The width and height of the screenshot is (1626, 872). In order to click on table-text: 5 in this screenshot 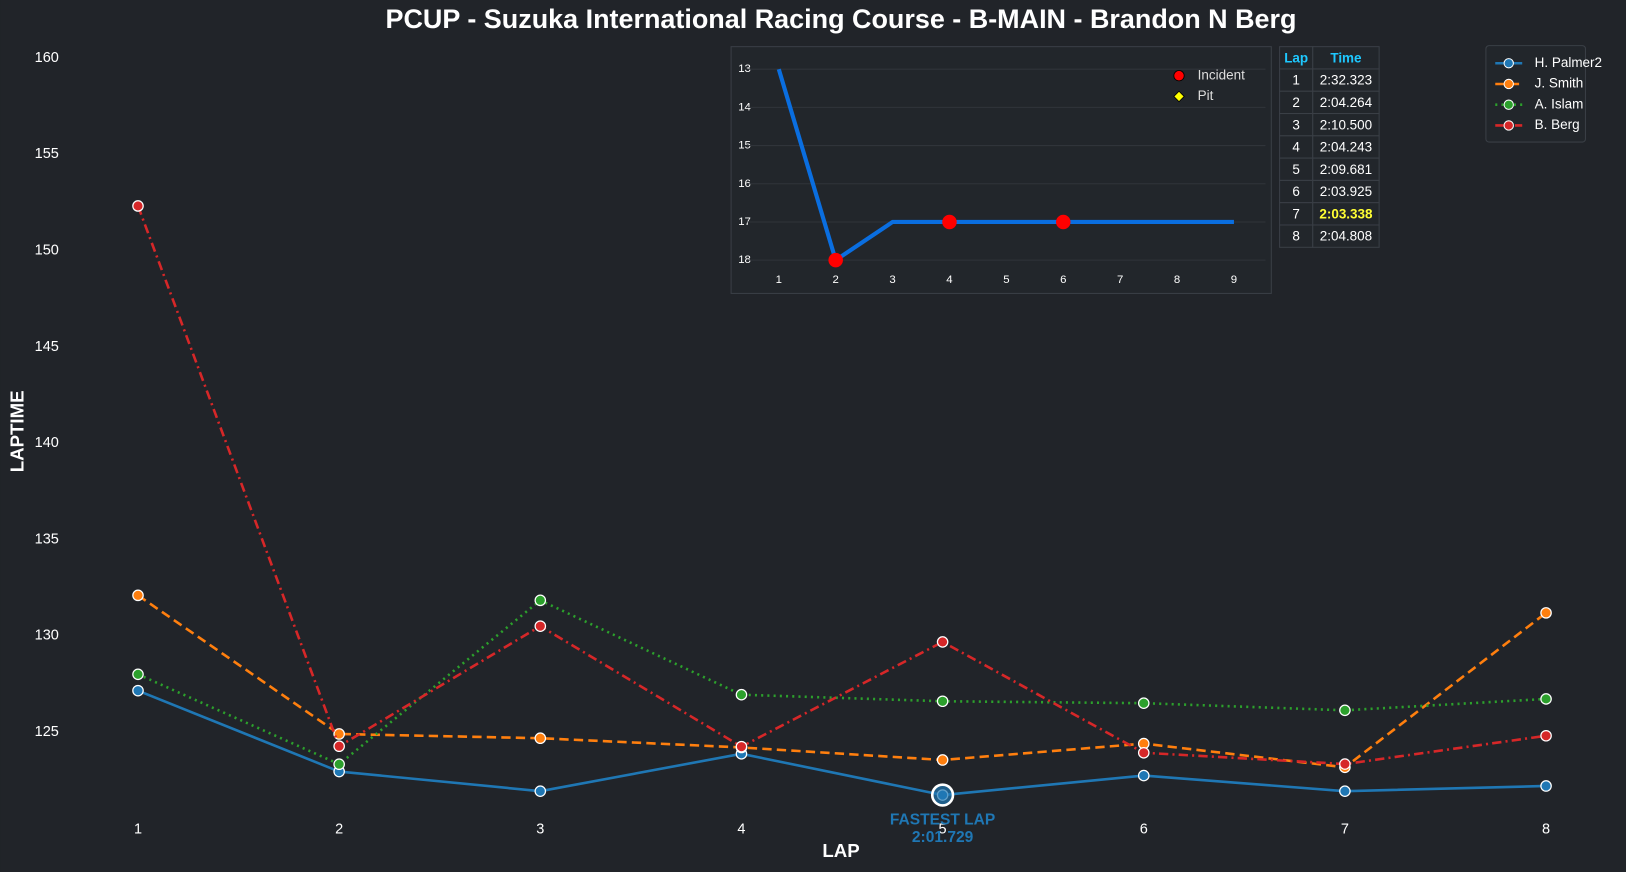, I will do `click(1296, 169)`.